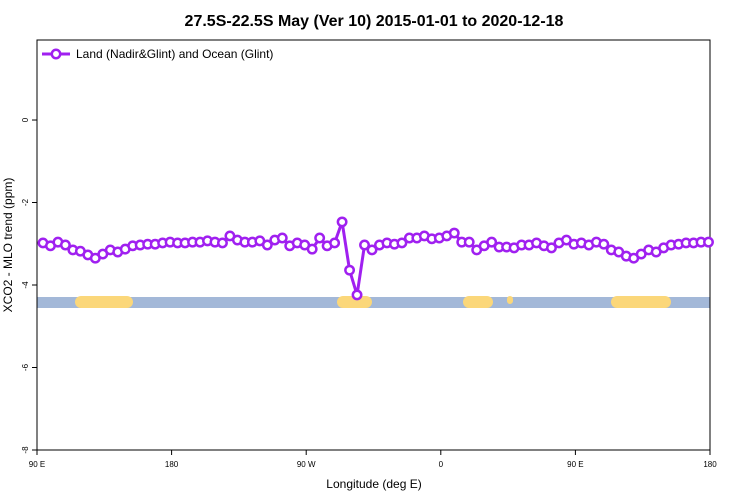 The height and width of the screenshot is (500, 750). What do you see at coordinates (174, 54) in the screenshot?
I see `legend-label: Land (Nadir&Glint) and Ocean (Glint)` at bounding box center [174, 54].